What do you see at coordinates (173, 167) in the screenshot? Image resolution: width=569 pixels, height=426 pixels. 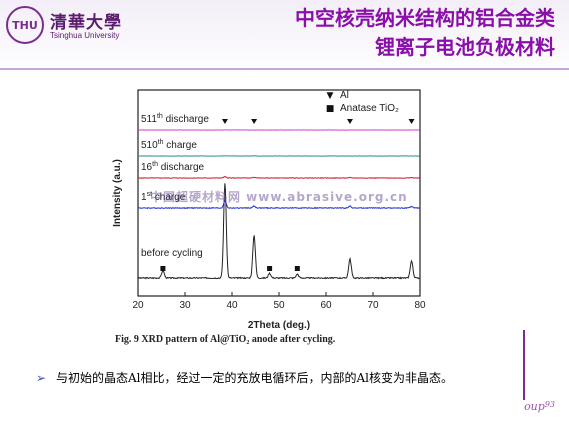 I see `series-label: 16th discharge` at bounding box center [173, 167].